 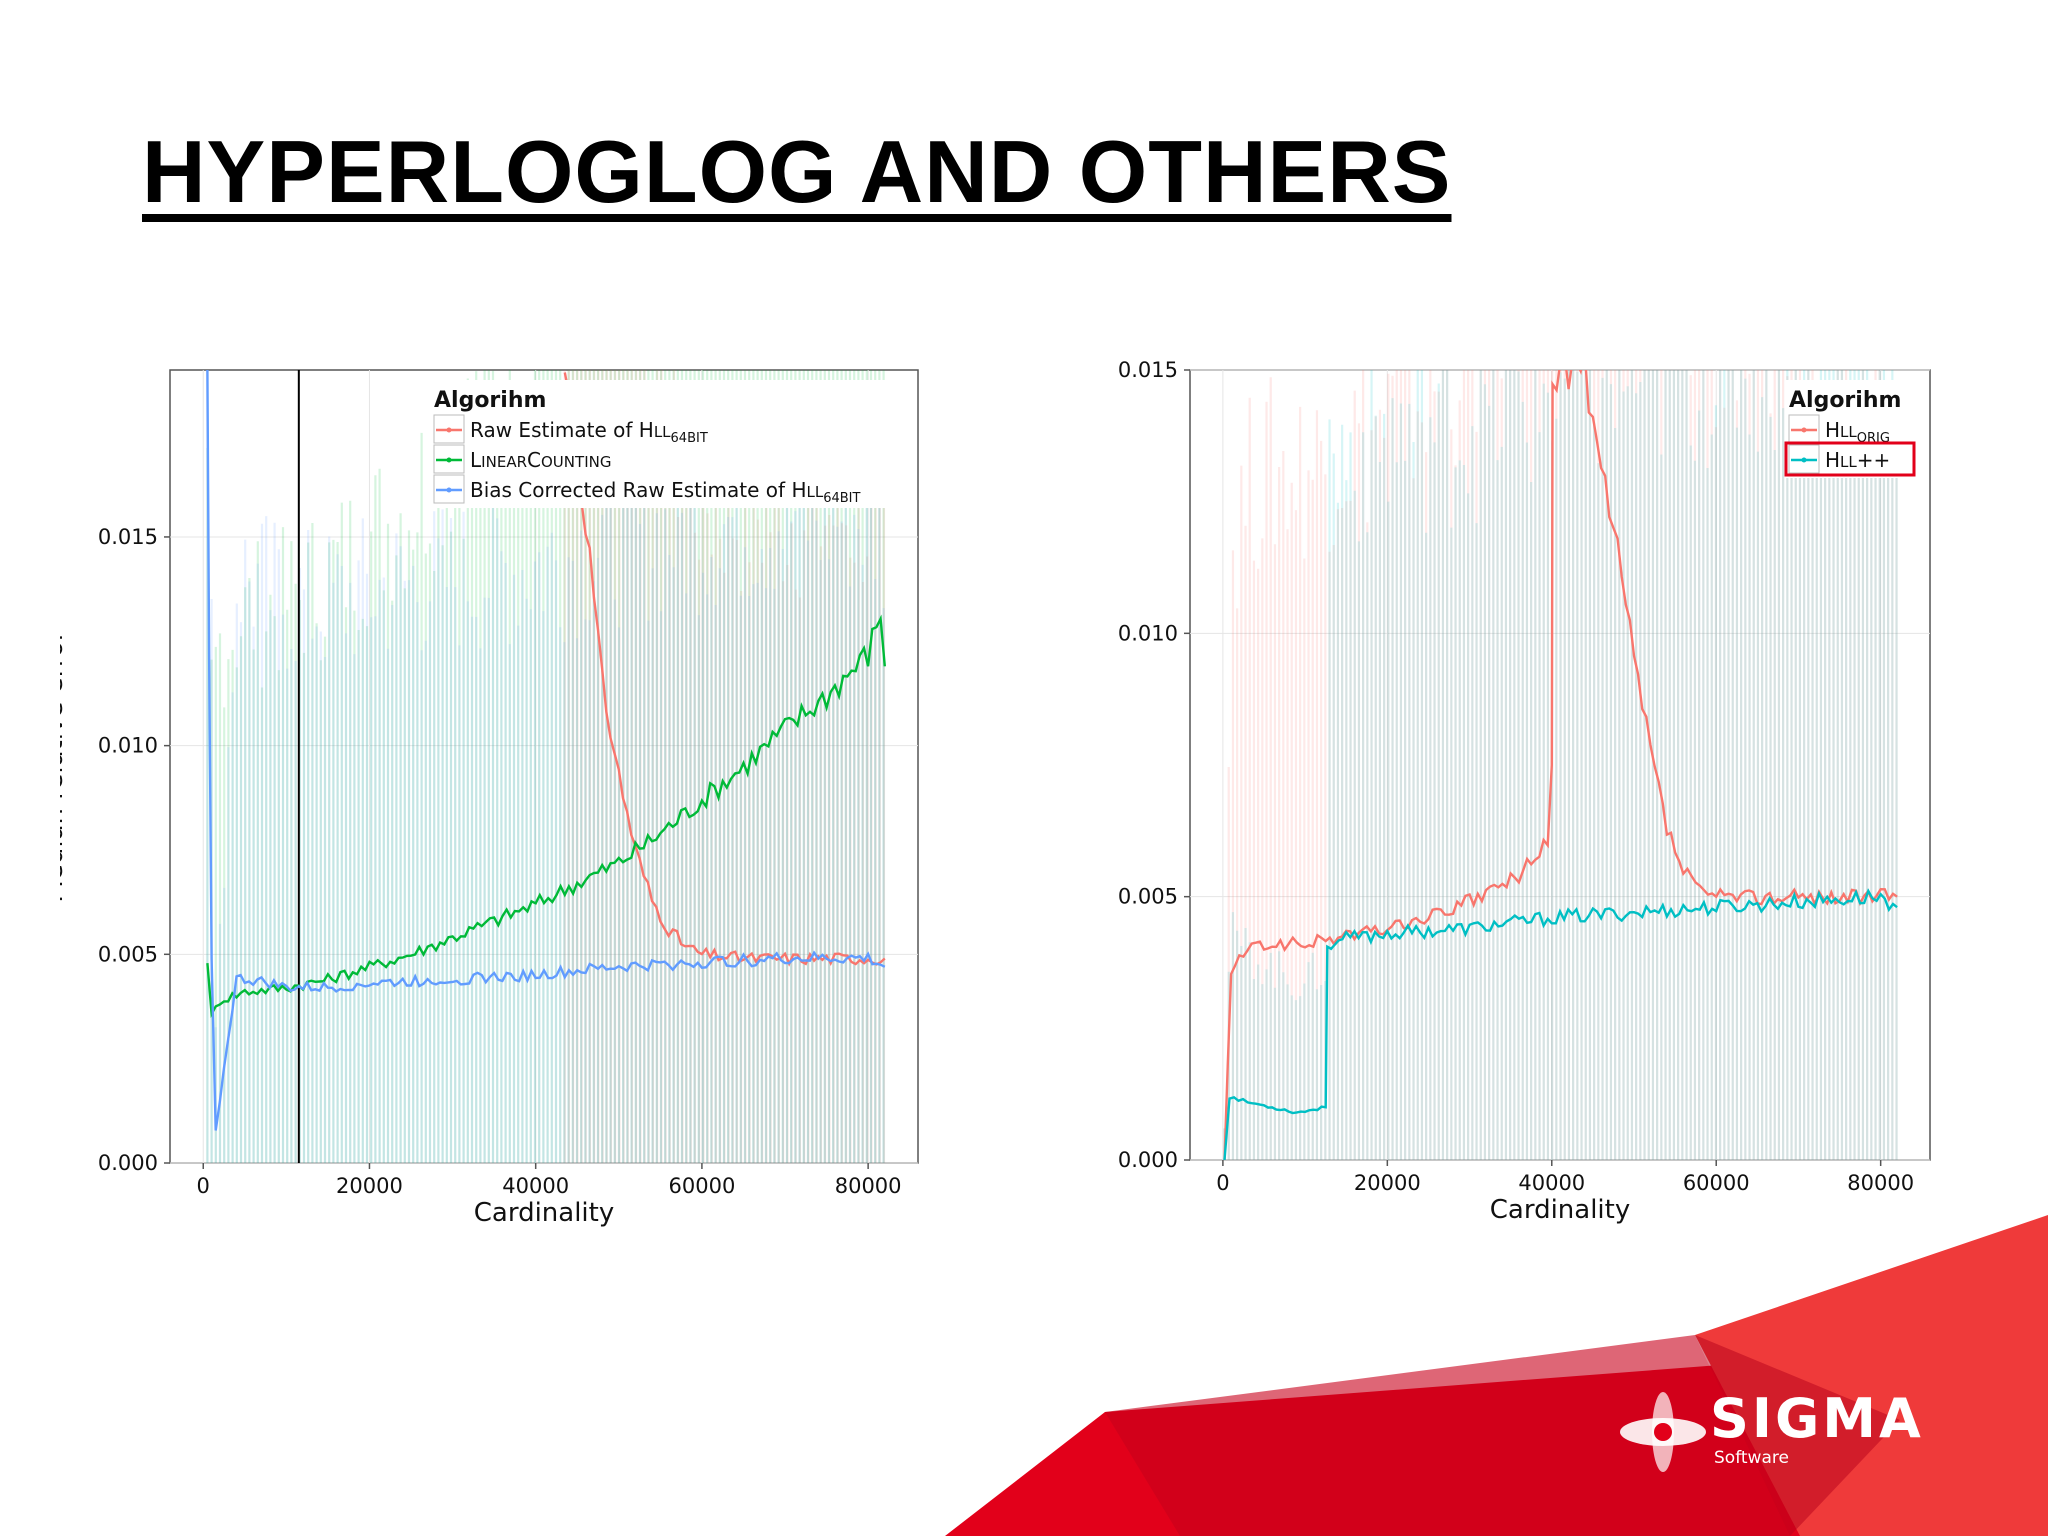 I want to click on legend-label-smallcaps: HLL++, so click(x=1857, y=460).